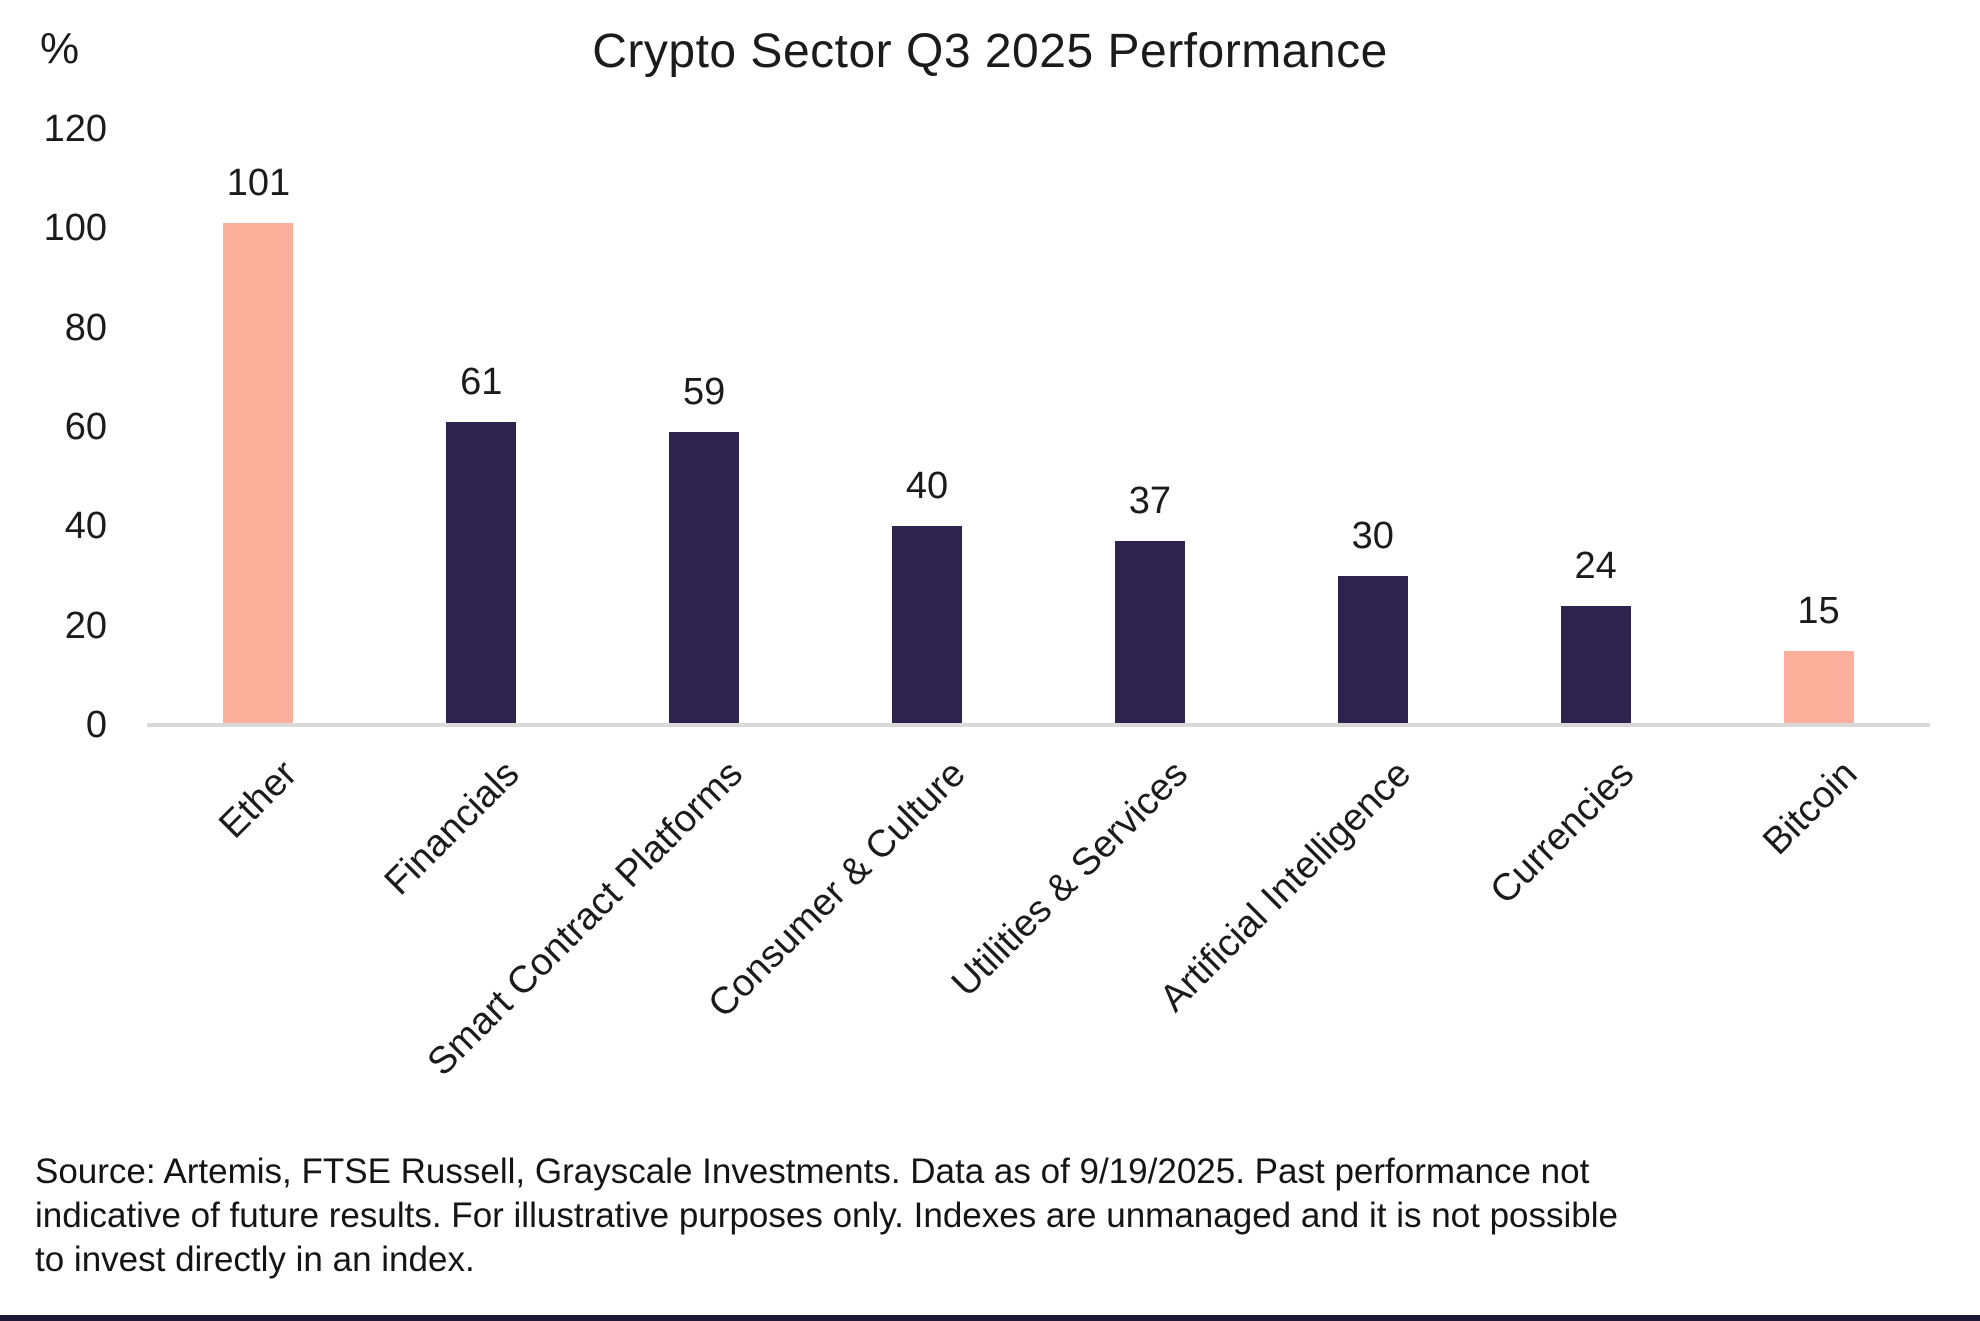 The height and width of the screenshot is (1321, 1980). What do you see at coordinates (481, 382) in the screenshot?
I see `bar-value-label: 61` at bounding box center [481, 382].